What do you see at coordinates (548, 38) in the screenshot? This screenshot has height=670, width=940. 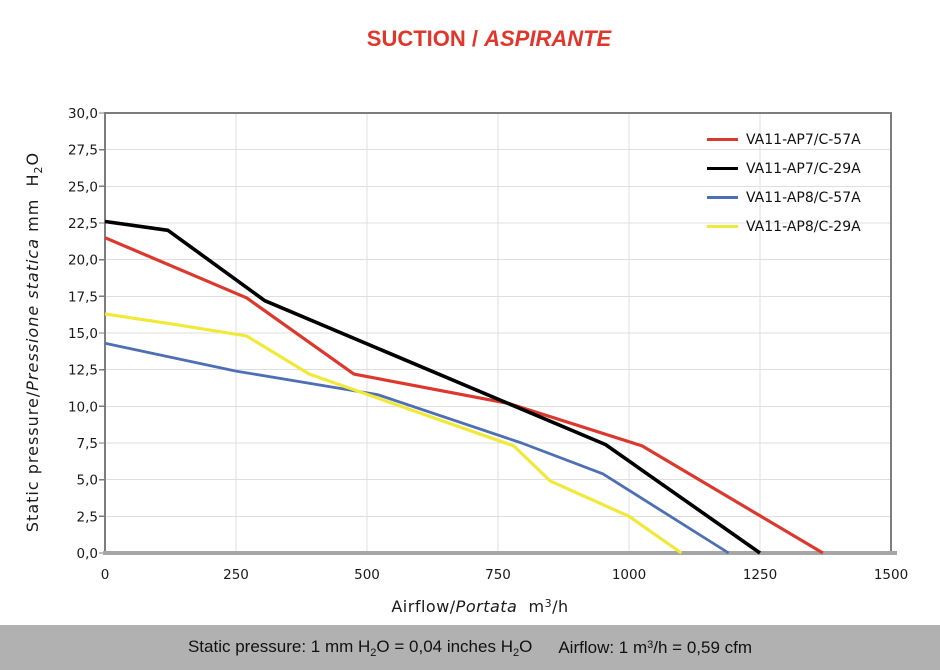 I see `title-italian: ASPIRANTE` at bounding box center [548, 38].